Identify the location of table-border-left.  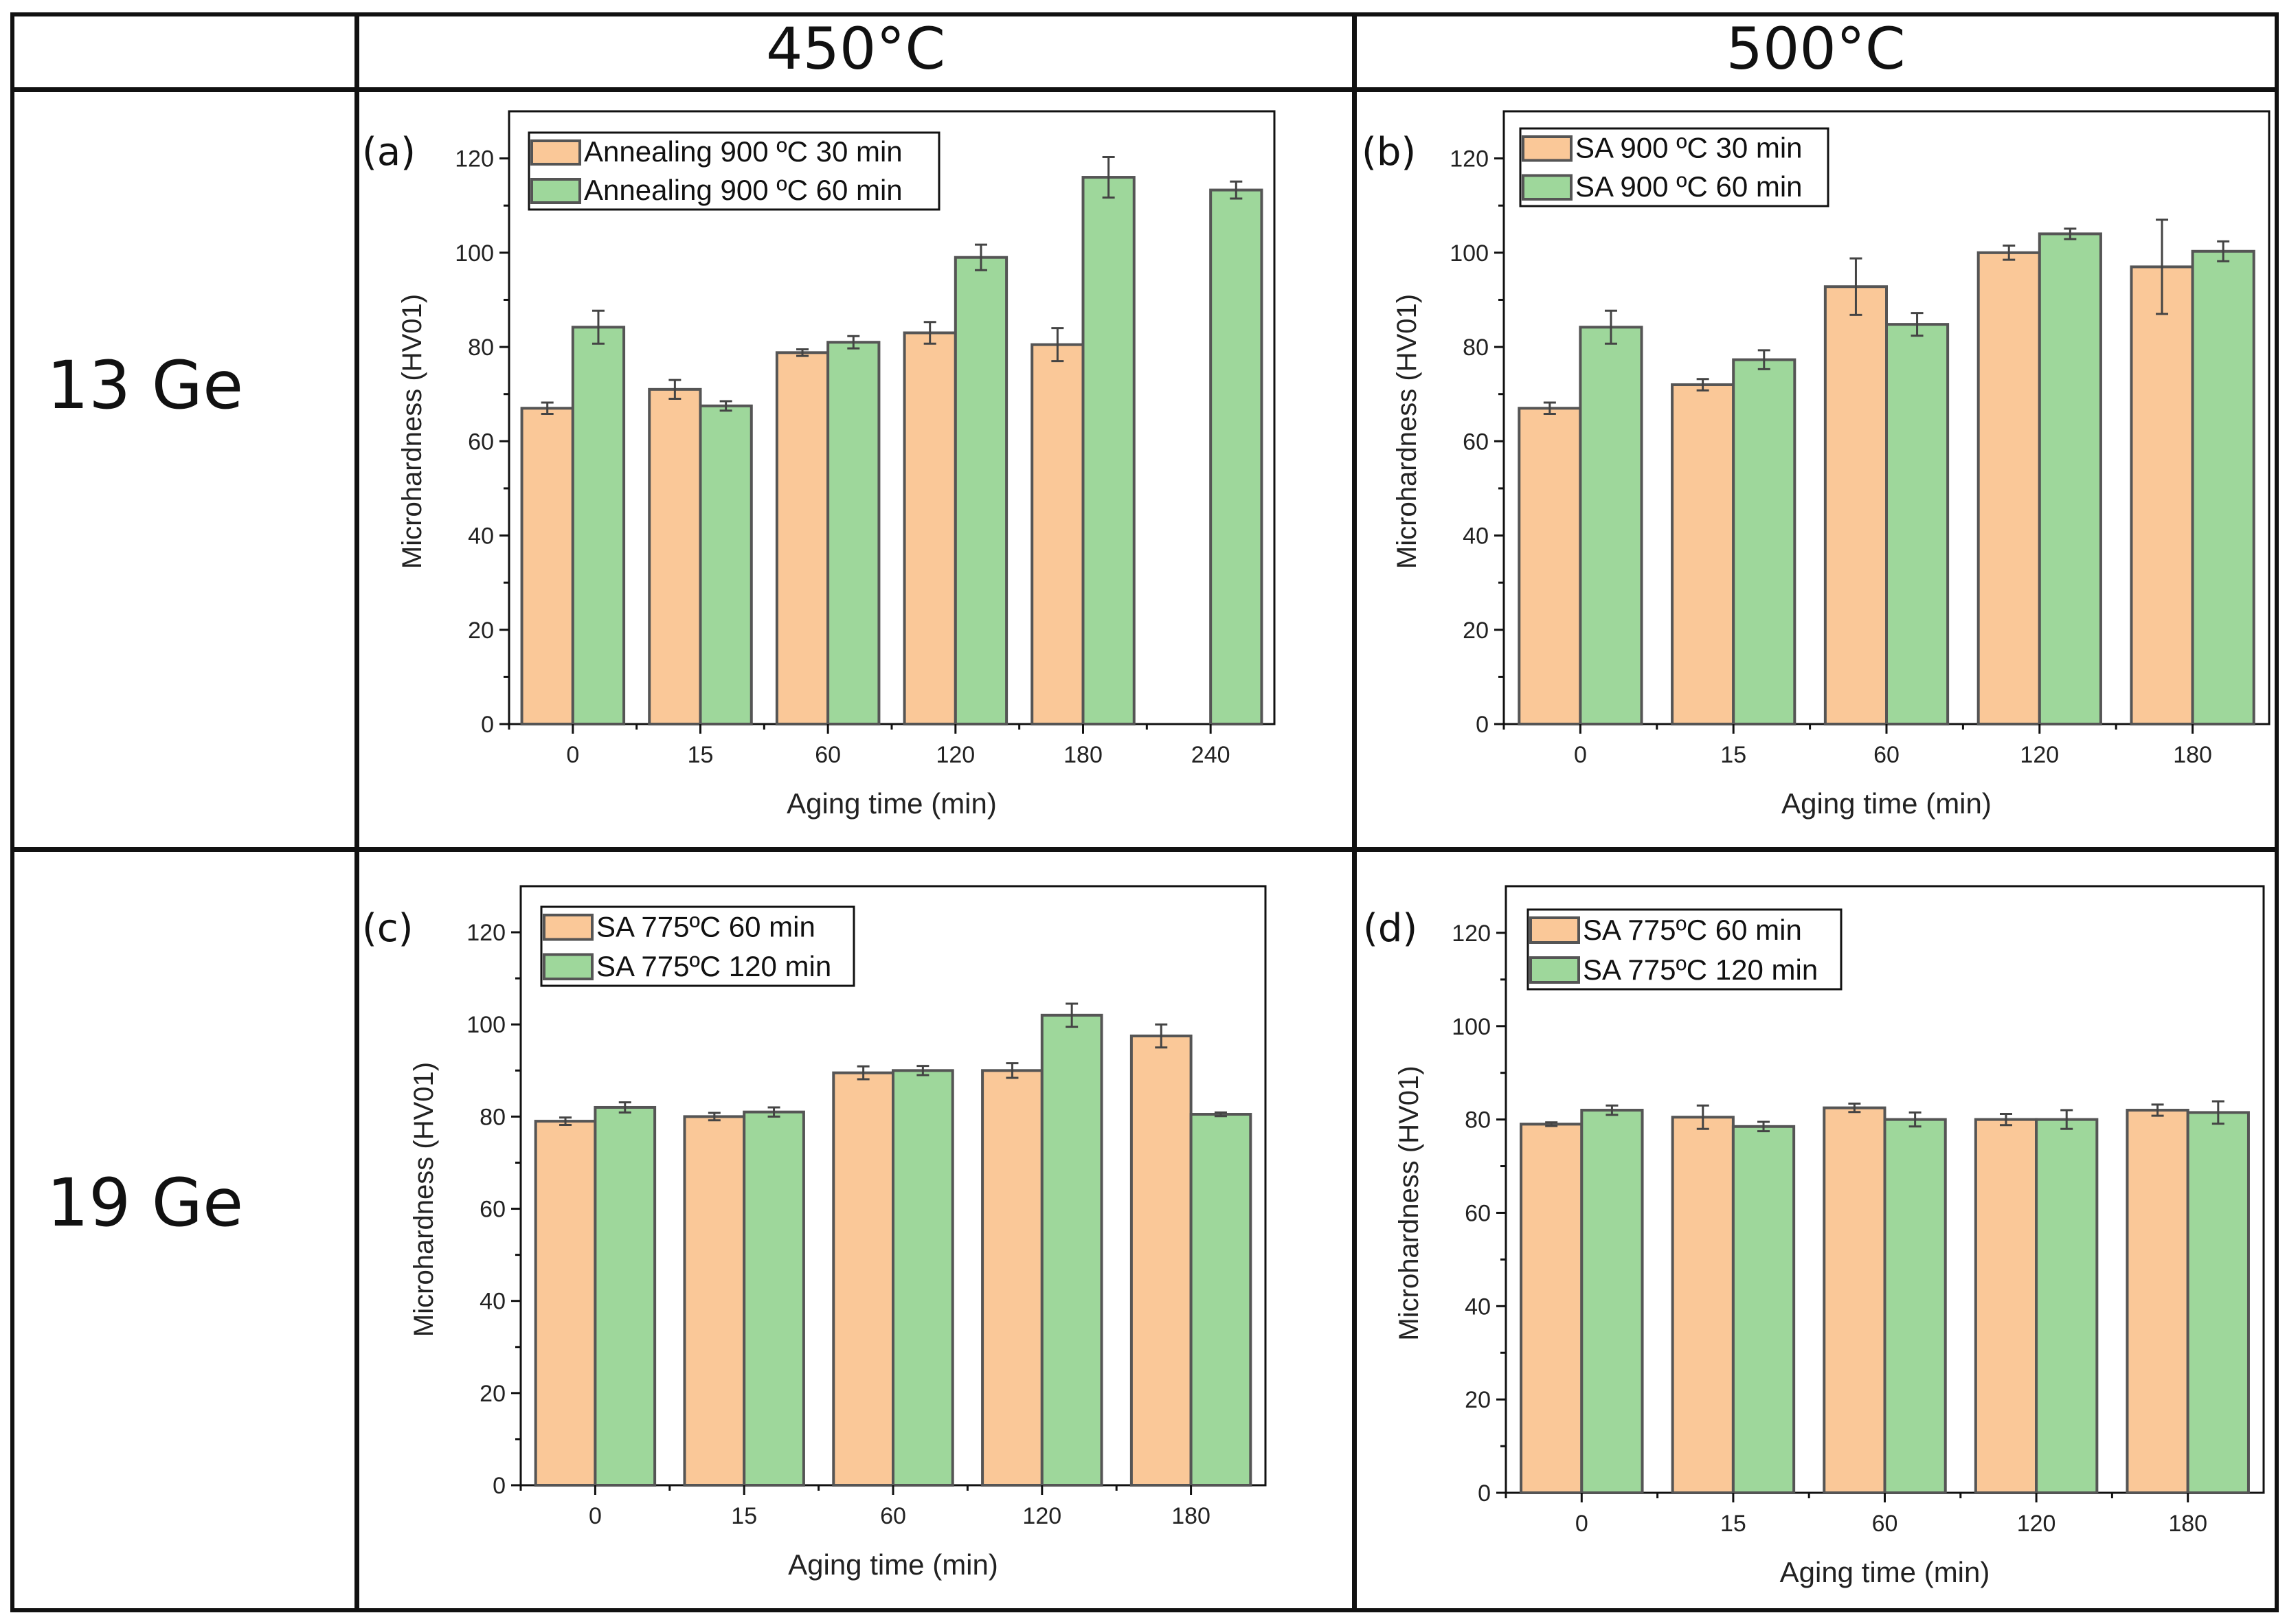
(12, 812).